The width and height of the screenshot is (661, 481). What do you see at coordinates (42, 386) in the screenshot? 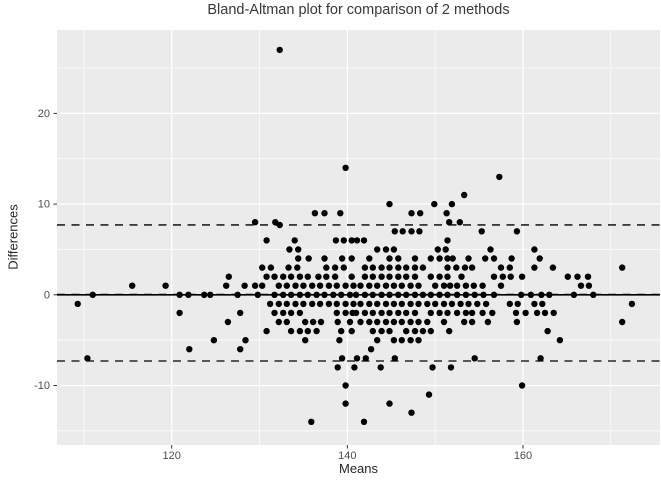
I see `y-tick-label: -10` at bounding box center [42, 386].